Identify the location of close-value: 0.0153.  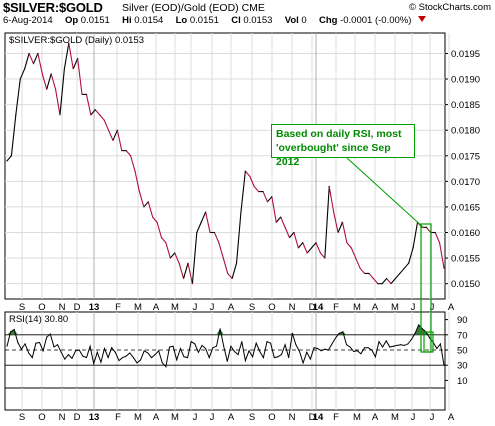
(258, 20).